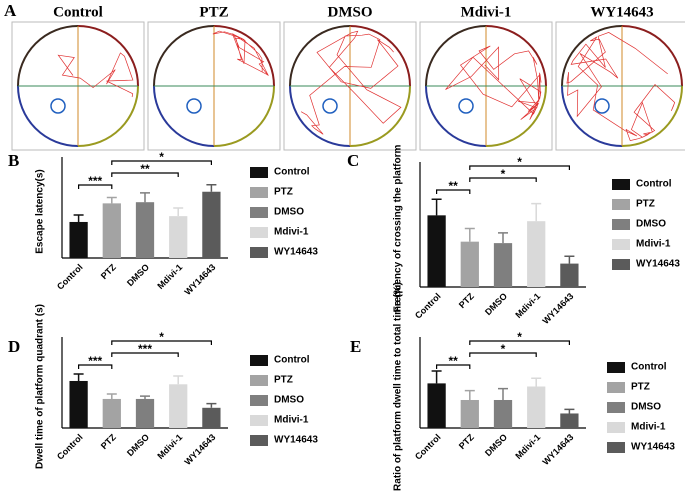 The height and width of the screenshot is (493, 685). What do you see at coordinates (199, 449) in the screenshot?
I see `x-tick-label: WY14643` at bounding box center [199, 449].